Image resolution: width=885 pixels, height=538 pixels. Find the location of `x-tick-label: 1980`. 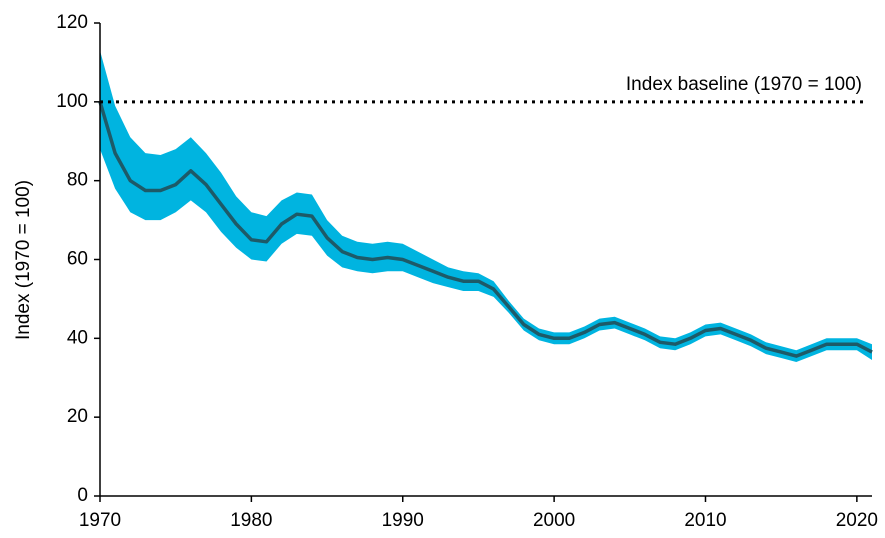

x-tick-label: 1980 is located at coordinates (251, 520).